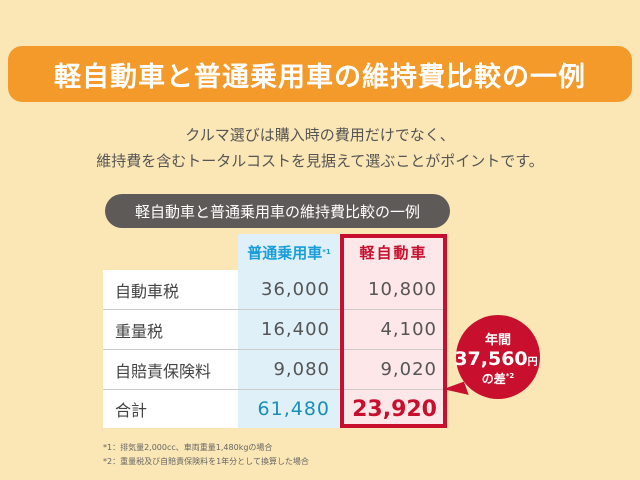 The image size is (640, 480). I want to click on bubble-note: *2, so click(510, 376).